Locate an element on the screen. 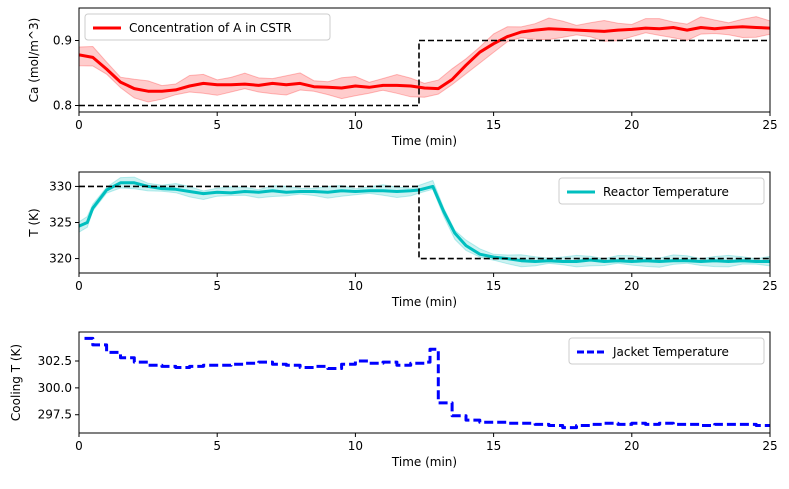 Image resolution: width=789 pixels, height=489 pixels. y-tick-label: 302.5 is located at coordinates (55, 361).